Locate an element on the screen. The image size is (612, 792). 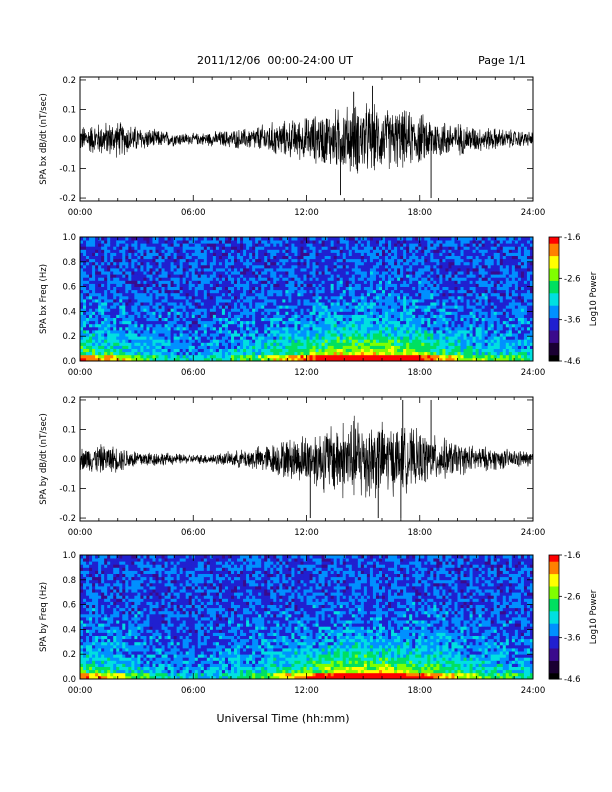
y-axis-label: SPA by dB/dt (nT/sec) is located at coordinates (44, 459).